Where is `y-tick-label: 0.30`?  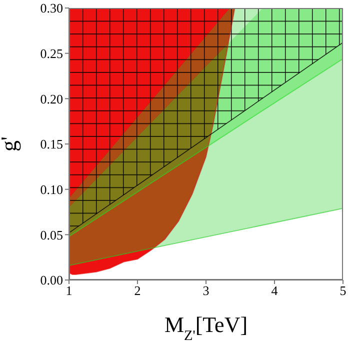 y-tick-label: 0.30 is located at coordinates (51, 8).